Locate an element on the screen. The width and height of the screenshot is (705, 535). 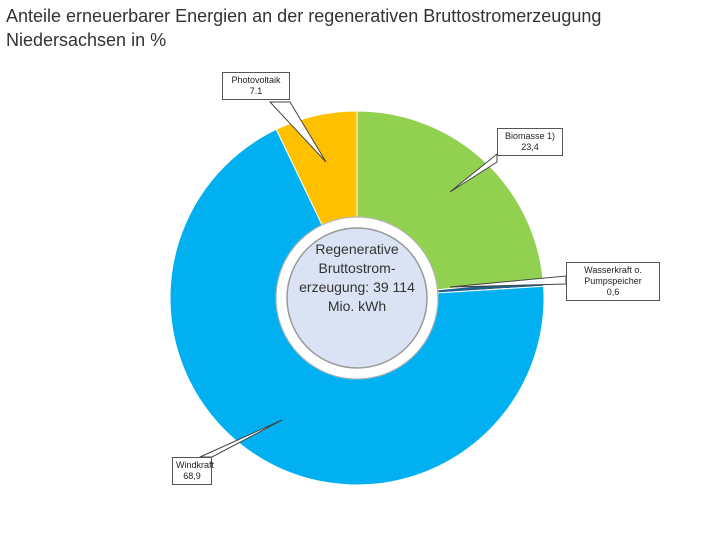
center-circle is located at coordinates (357, 298).